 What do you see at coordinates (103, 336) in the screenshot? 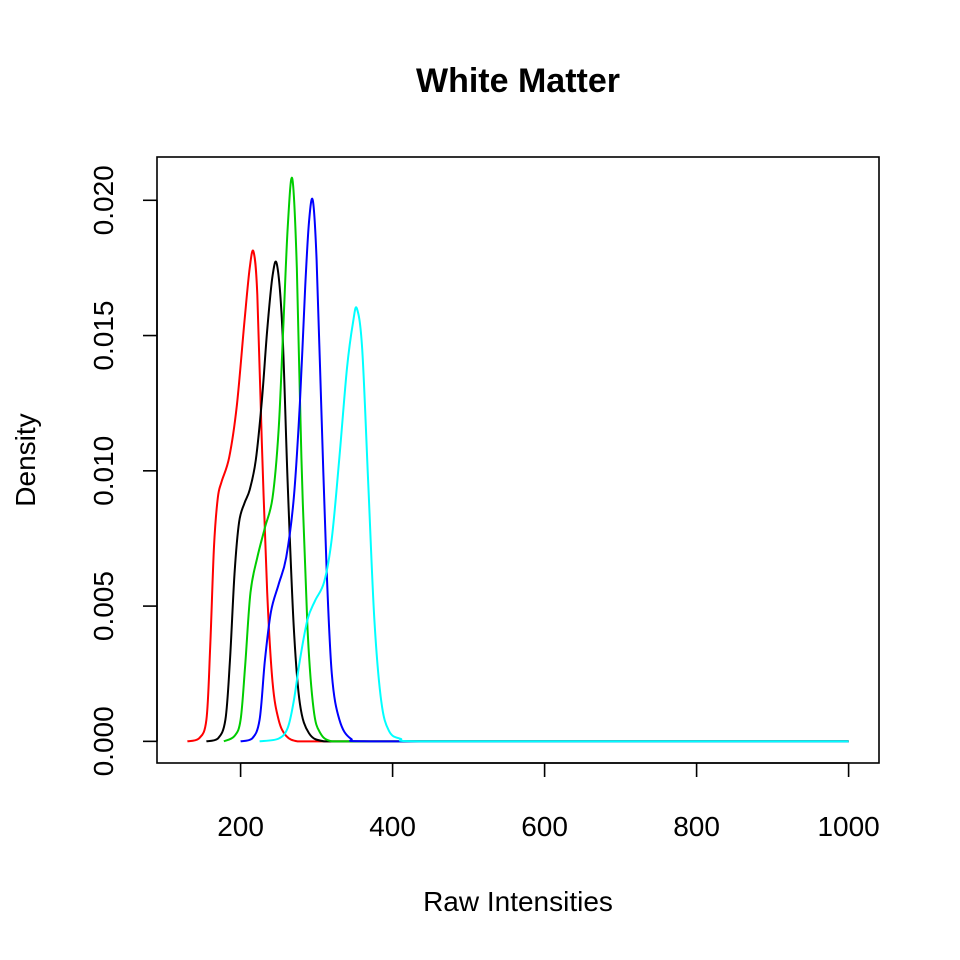
I see `y-tick-label: 0.015` at bounding box center [103, 336].